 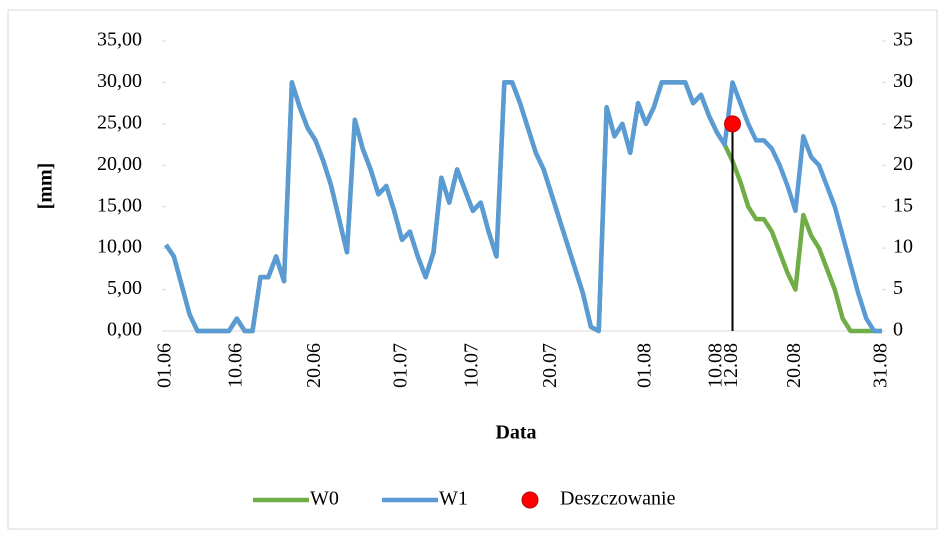 What do you see at coordinates (645, 365) in the screenshot?
I see `x-tick-label: 01.08` at bounding box center [645, 365].